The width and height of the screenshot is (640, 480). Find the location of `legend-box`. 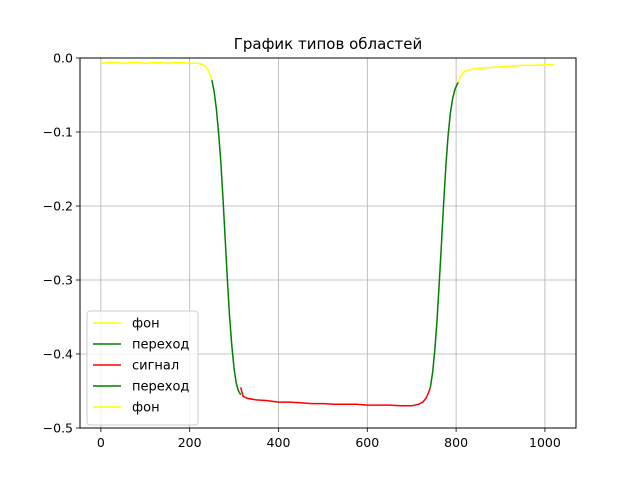

legend-box is located at coordinates (142, 368).